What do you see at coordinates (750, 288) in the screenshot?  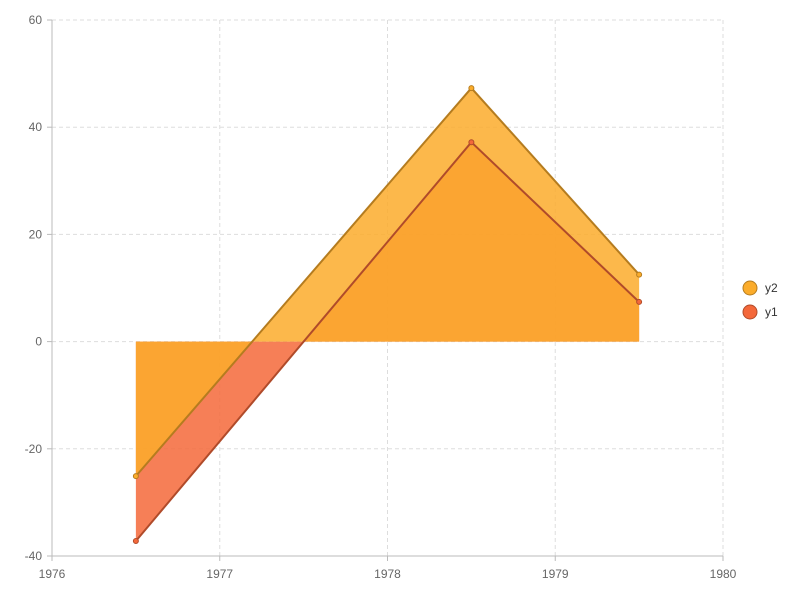 I see `legend-swatch-y2` at bounding box center [750, 288].